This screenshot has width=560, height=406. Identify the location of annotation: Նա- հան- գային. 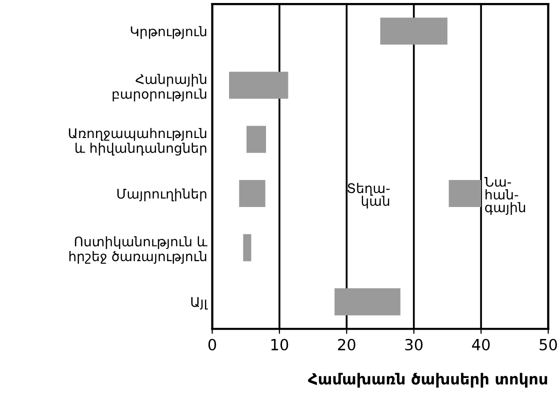
(505, 195).